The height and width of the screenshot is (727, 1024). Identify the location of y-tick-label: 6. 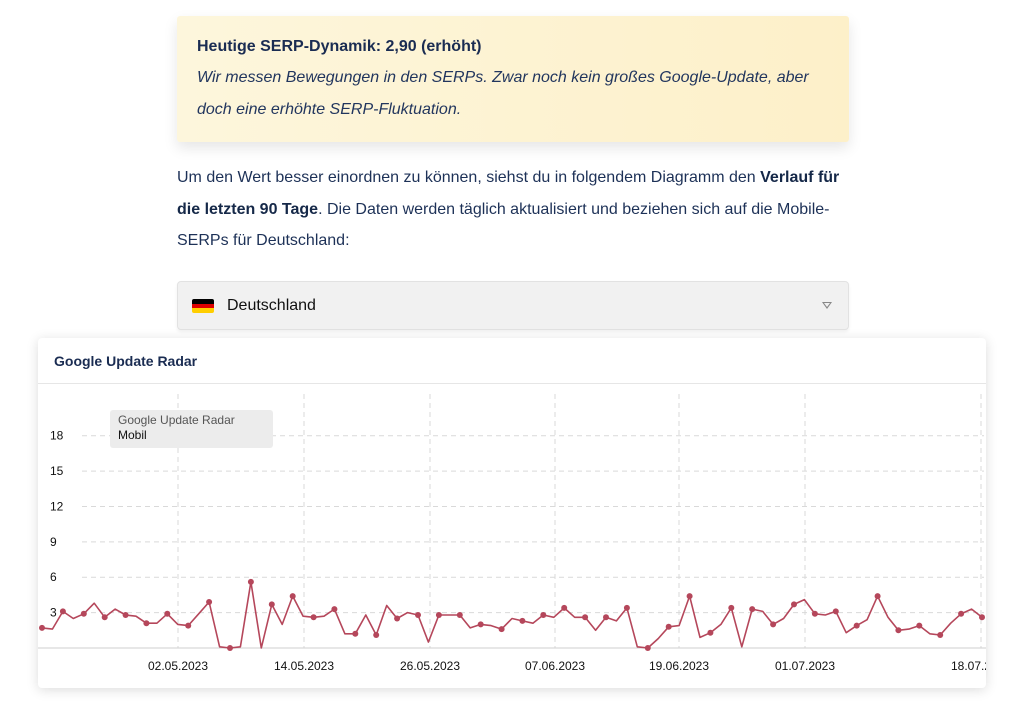
(53, 577).